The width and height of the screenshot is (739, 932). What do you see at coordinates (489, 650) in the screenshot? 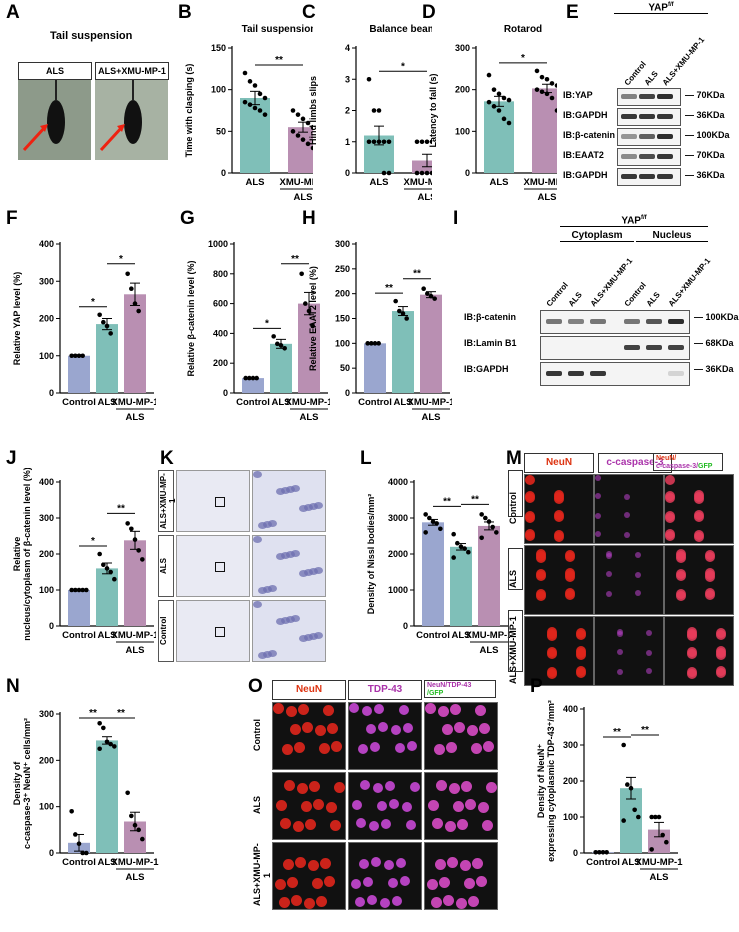
I see `group-label: ALS` at bounding box center [489, 650].